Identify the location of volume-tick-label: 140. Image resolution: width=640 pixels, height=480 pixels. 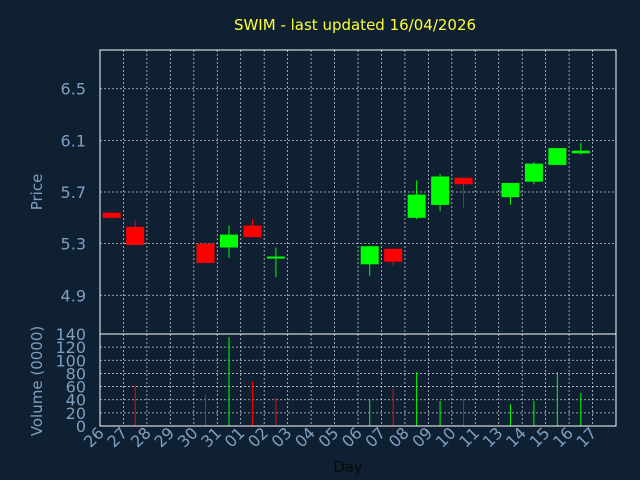
(70, 334).